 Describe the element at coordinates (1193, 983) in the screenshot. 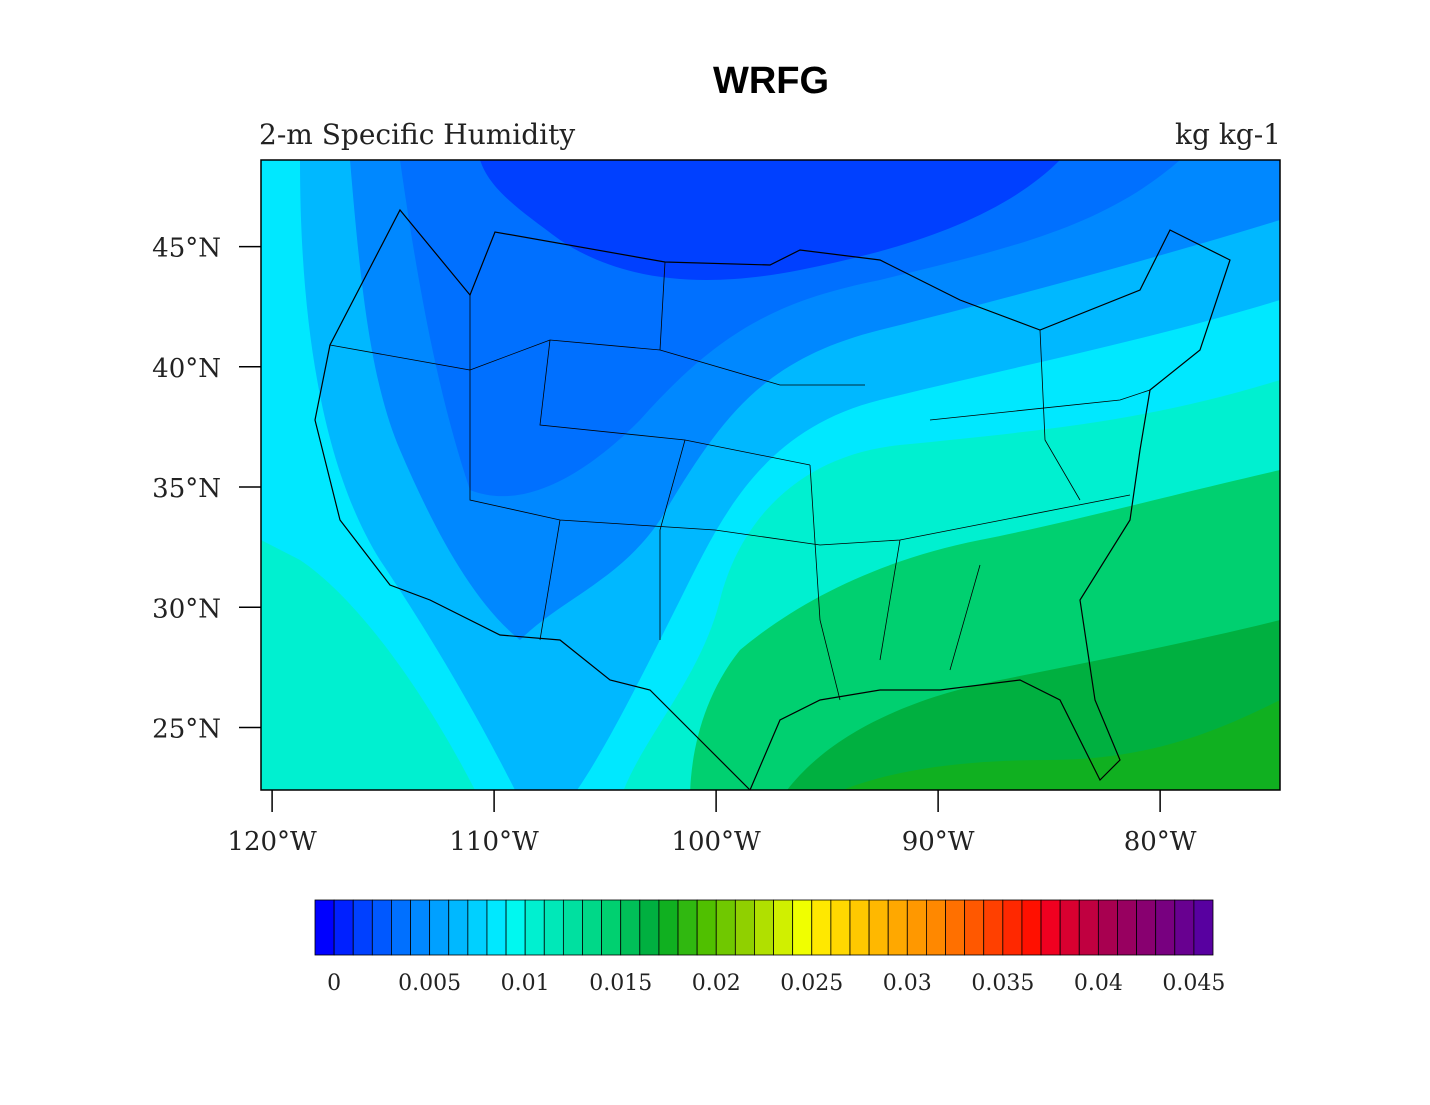

I see `colorbar-label: 0.045` at that location.